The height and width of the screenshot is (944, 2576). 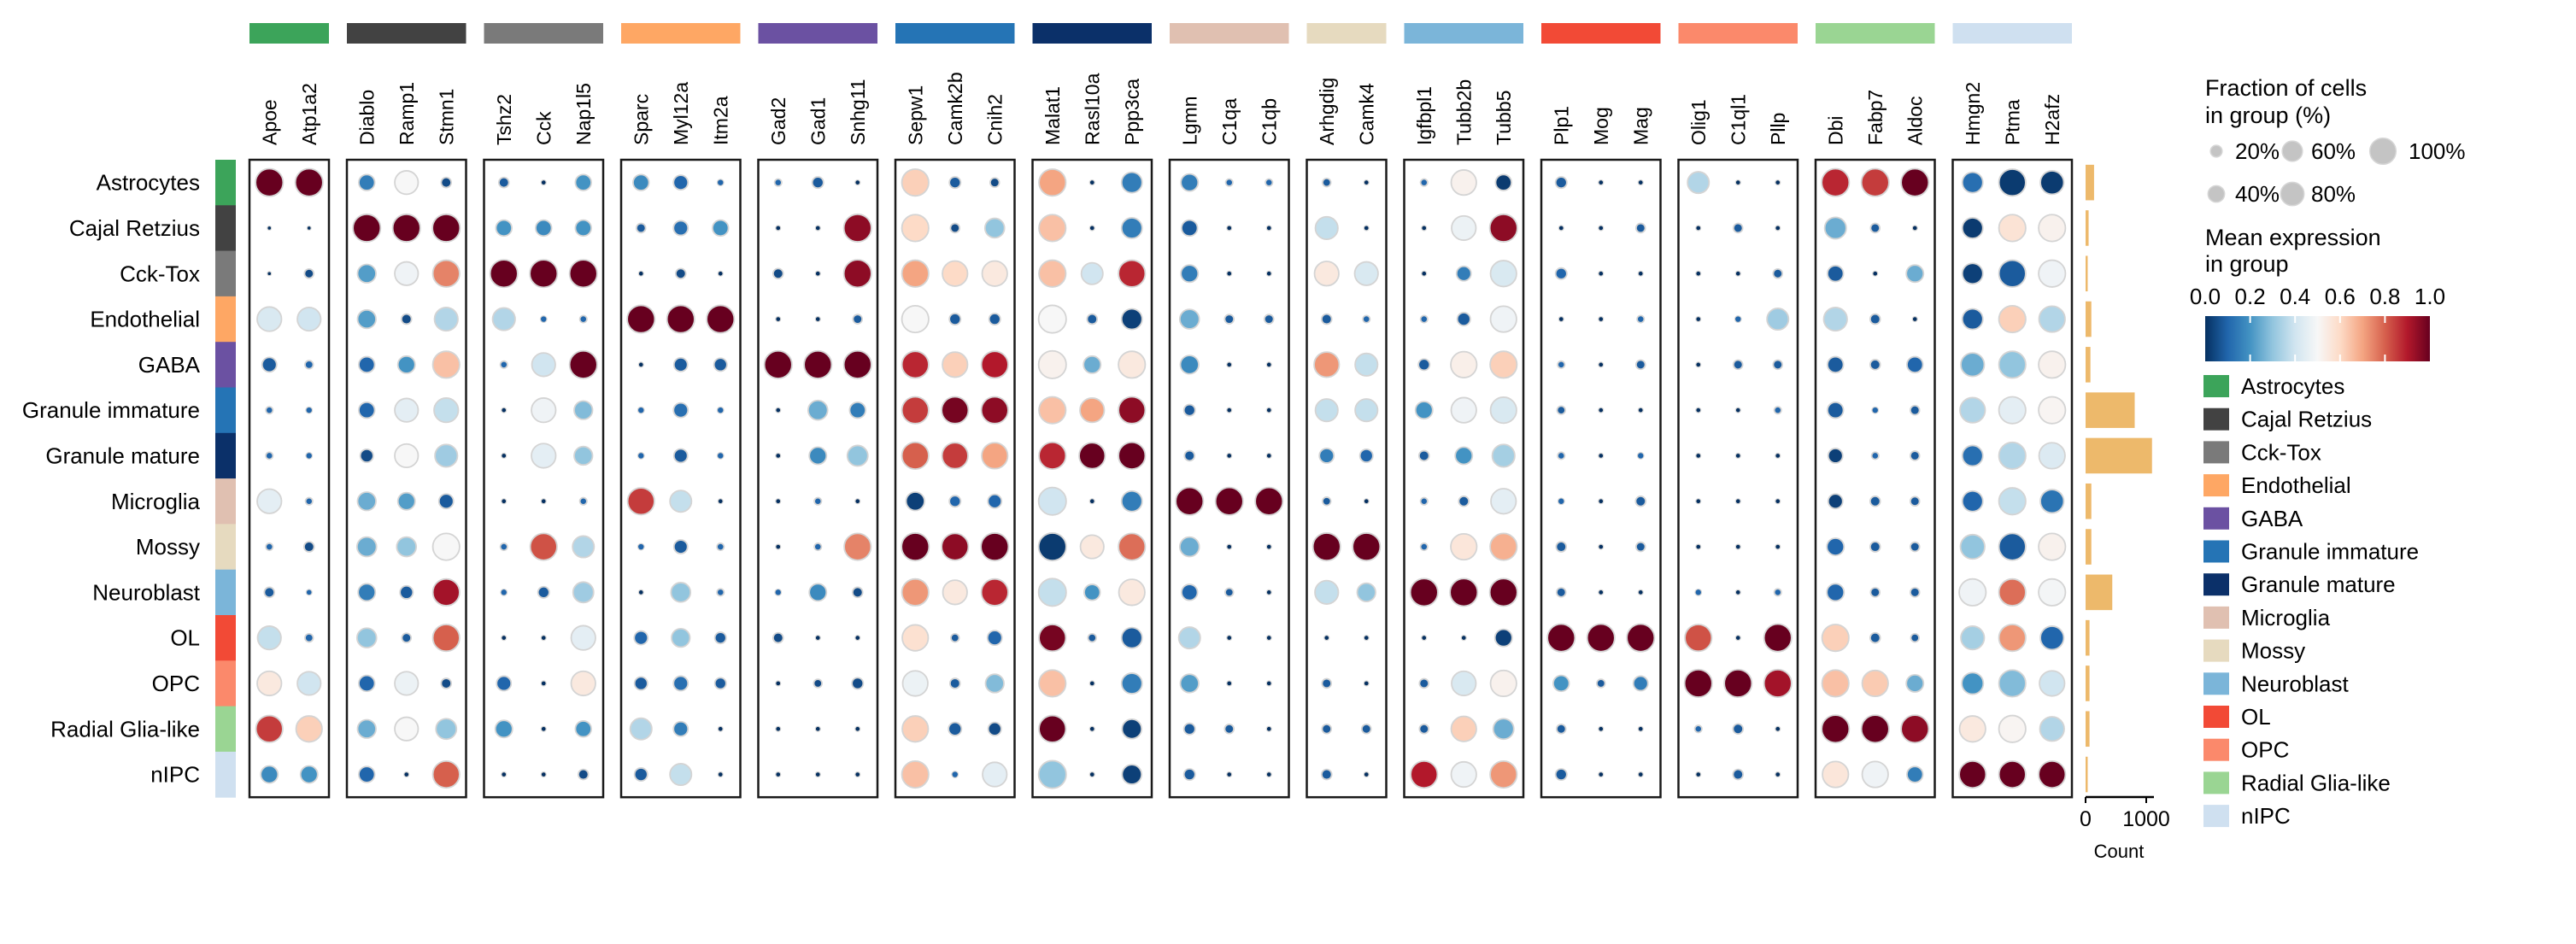 I want to click on cell-type-label: OL, so click(x=185, y=638).